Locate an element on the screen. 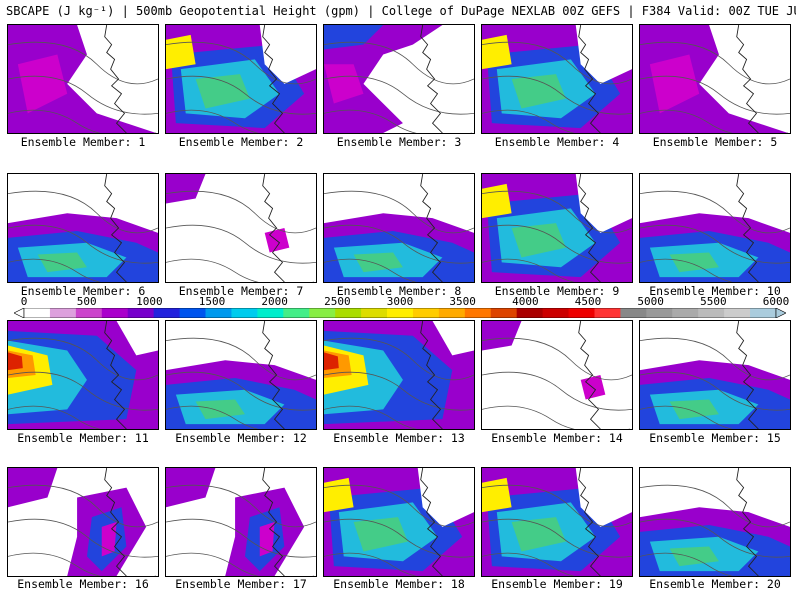 This screenshot has height=600, width=800. colorbar-tick-label: 4500 is located at coordinates (588, 301).